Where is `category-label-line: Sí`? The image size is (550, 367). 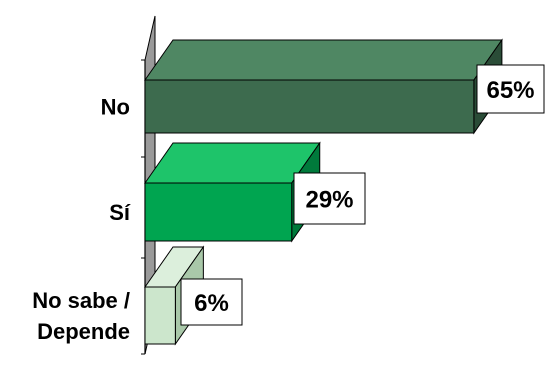 category-label-line: Sí is located at coordinates (120, 212).